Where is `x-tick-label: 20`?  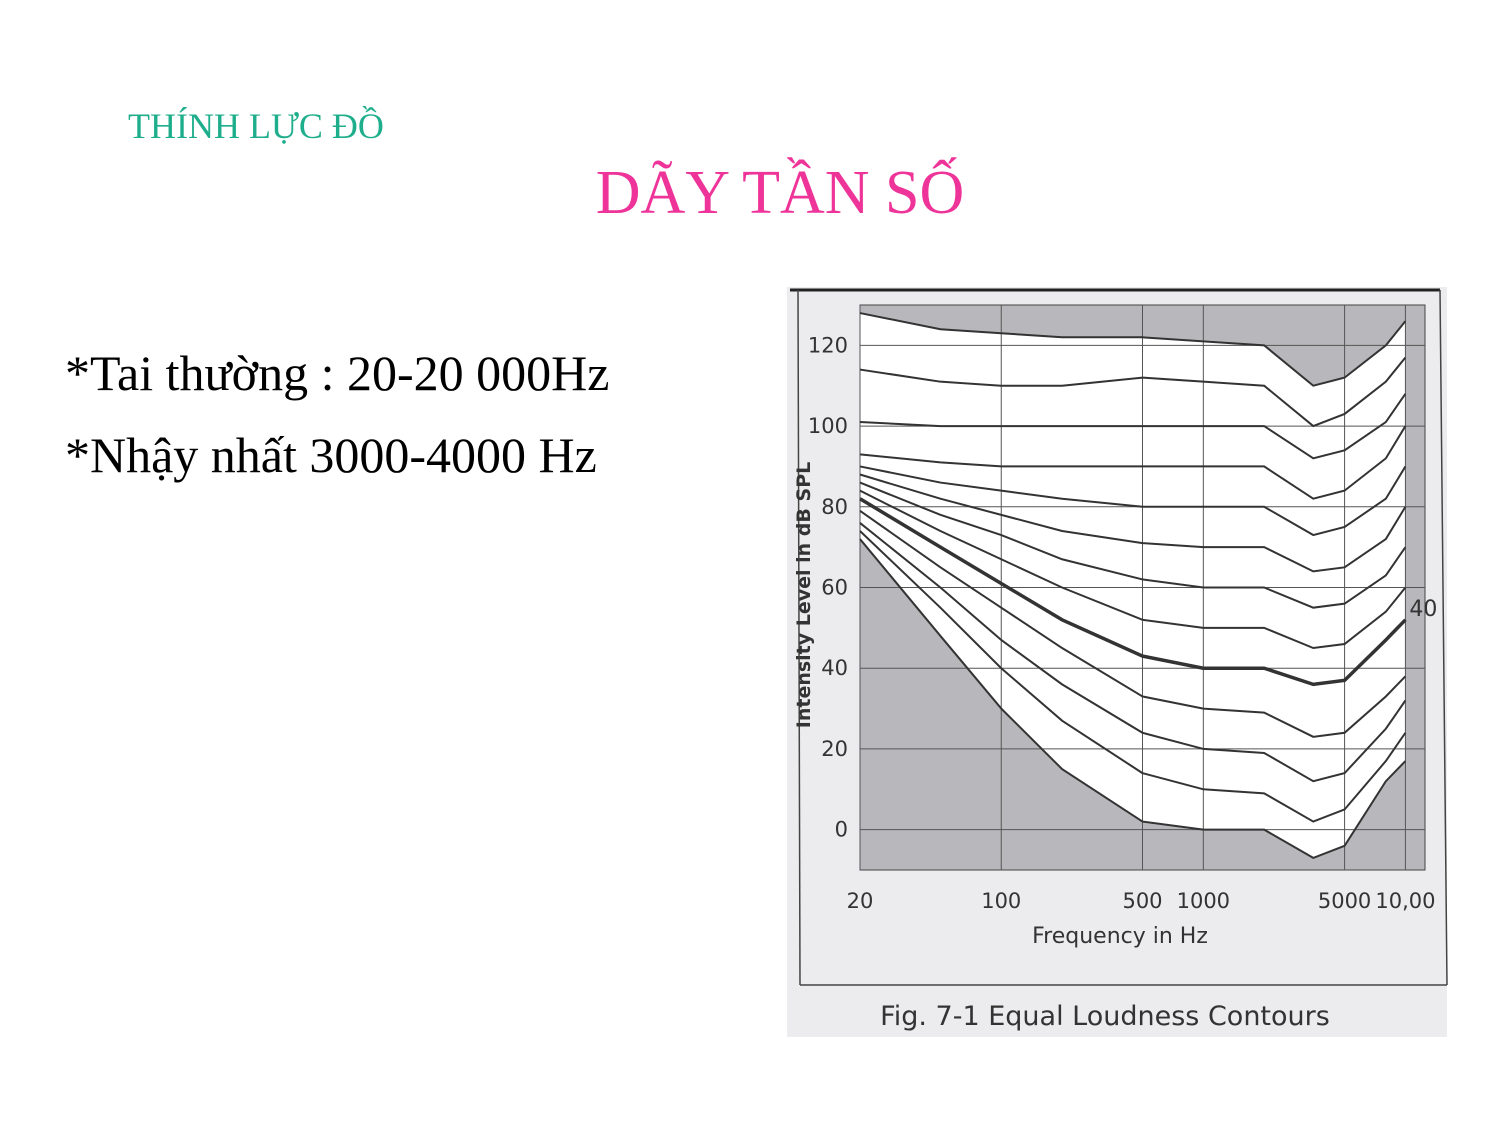 x-tick-label: 20 is located at coordinates (860, 901).